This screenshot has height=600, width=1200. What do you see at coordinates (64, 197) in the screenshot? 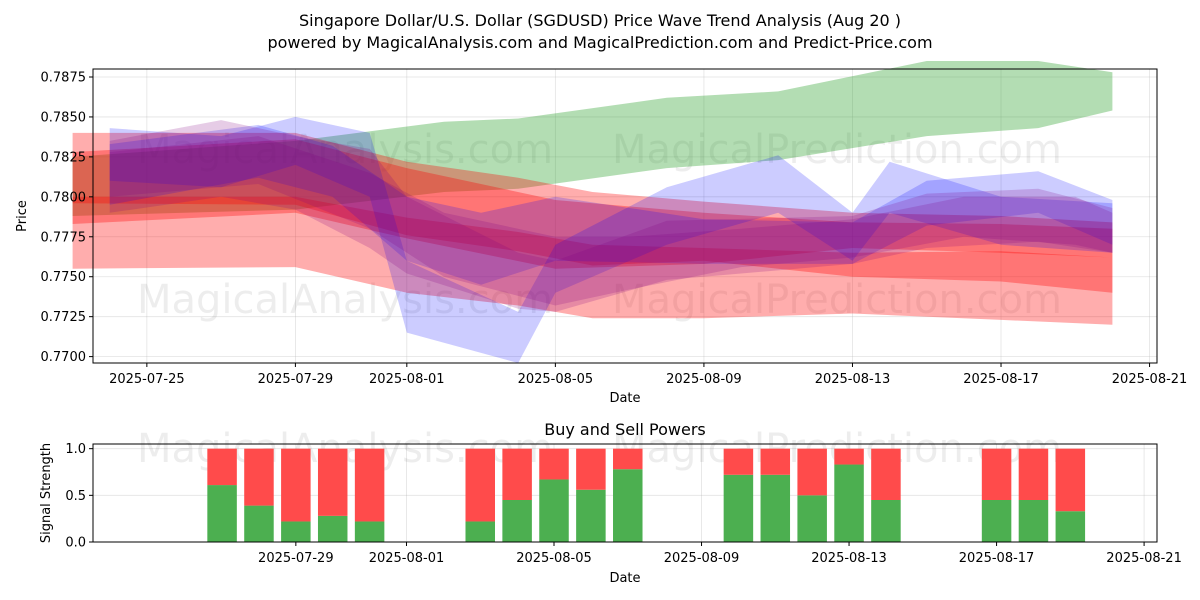
I see `y-tick-label: 0.7800` at bounding box center [64, 197].